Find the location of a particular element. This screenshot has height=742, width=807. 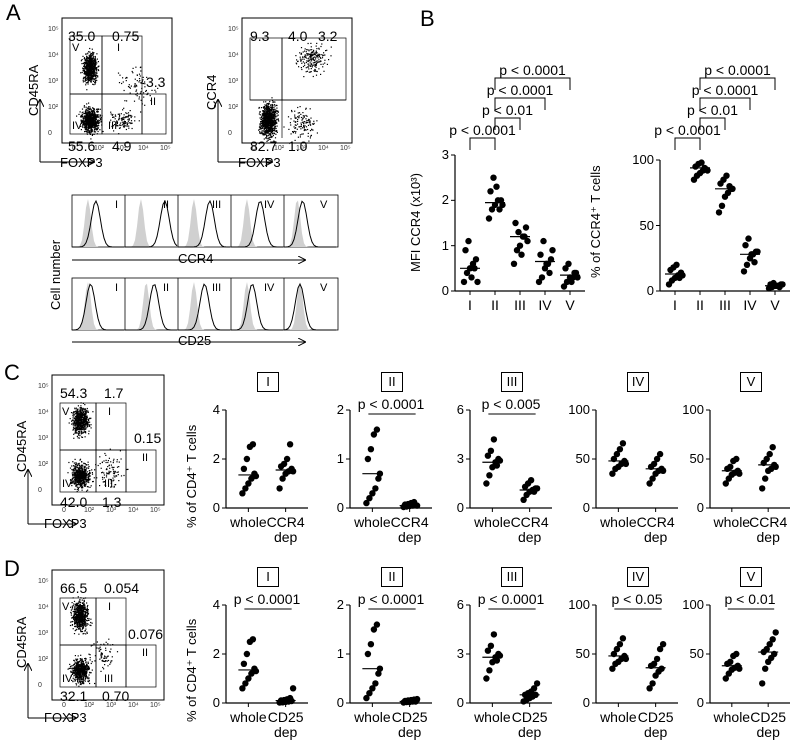

histogram-control is located at coordinates (257, 223).